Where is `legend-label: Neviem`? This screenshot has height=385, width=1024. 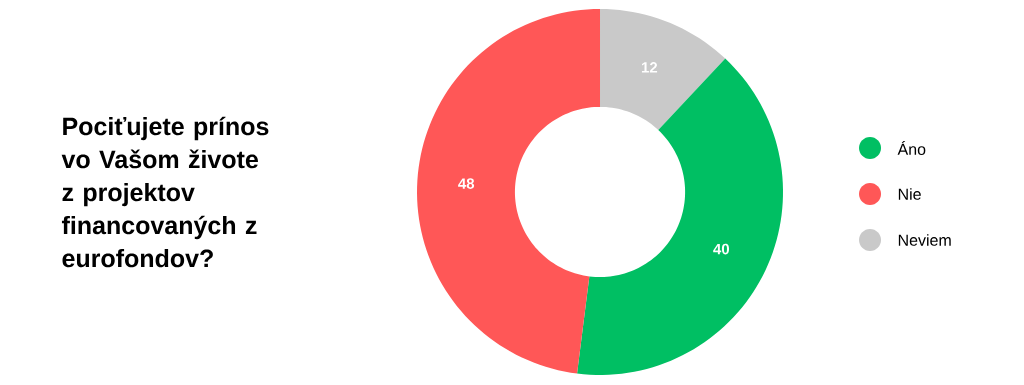
legend-label: Neviem is located at coordinates (924, 240).